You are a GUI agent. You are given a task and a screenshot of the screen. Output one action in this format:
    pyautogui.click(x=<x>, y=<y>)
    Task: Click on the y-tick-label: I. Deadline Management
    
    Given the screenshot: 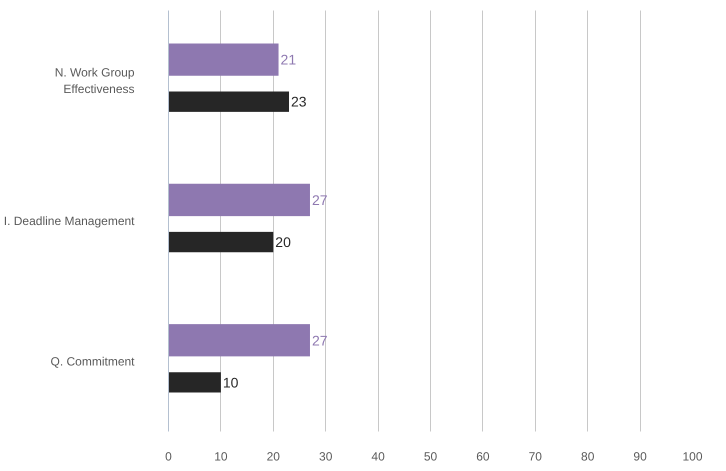 What is the action you would take?
    pyautogui.click(x=70, y=221)
    